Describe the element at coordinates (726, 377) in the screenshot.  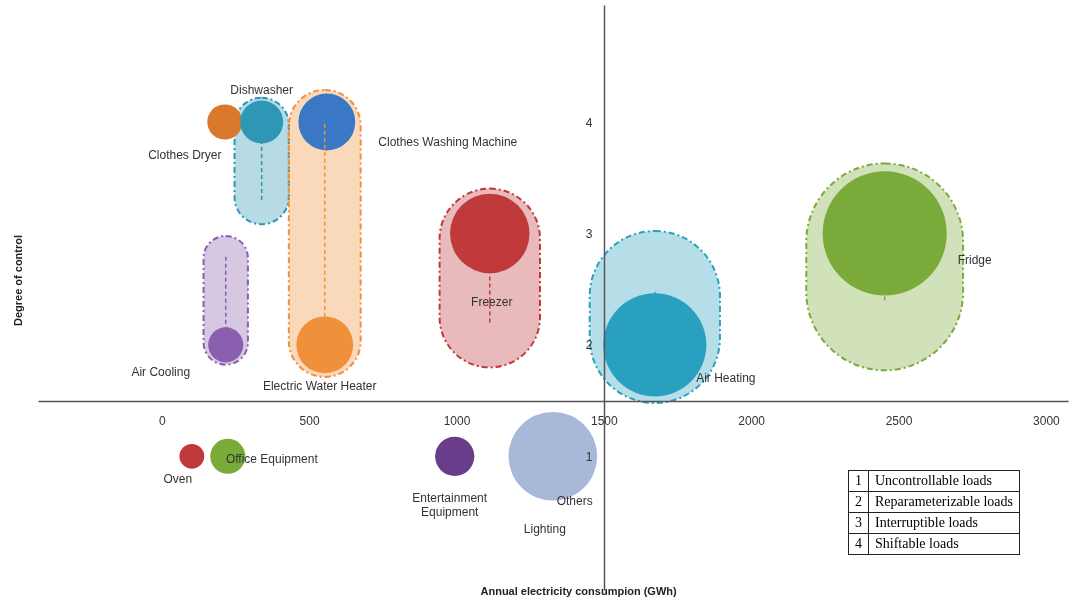
I see `series-label: Air Heating` at that location.